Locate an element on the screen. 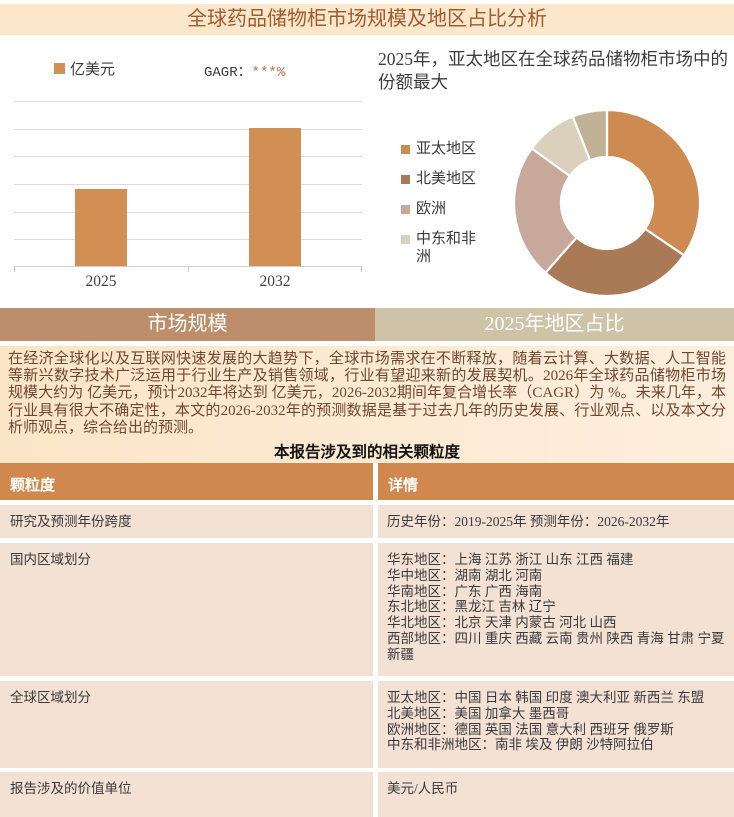 Image resolution: width=734 pixels, height=817 pixels. pie-chart-legend: 亚太地区北美地区欧洲中东和非洲 is located at coordinates (439, 203).